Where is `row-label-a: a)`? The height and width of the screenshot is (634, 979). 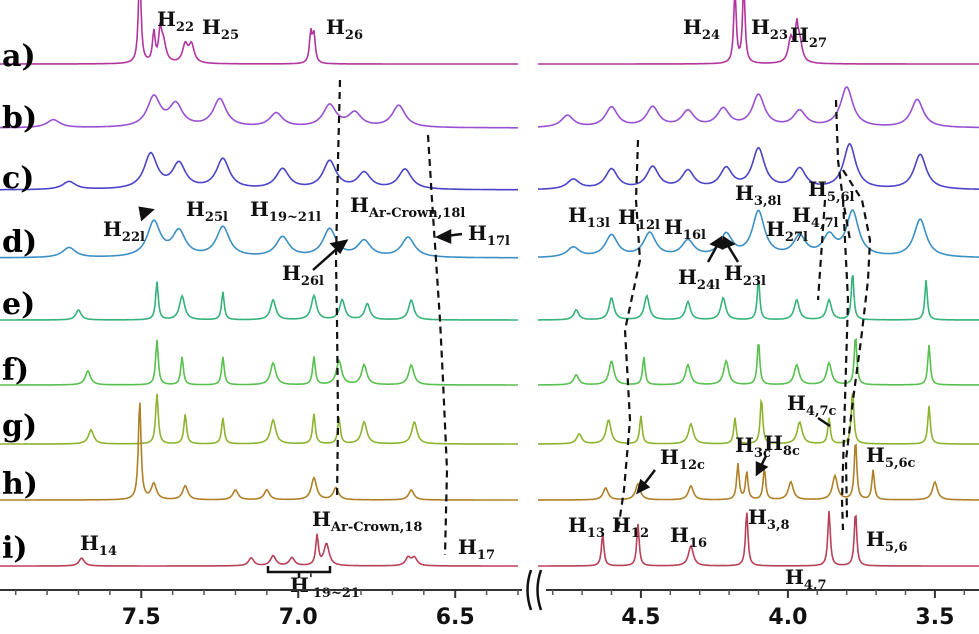 row-label-a: a) is located at coordinates (19, 56).